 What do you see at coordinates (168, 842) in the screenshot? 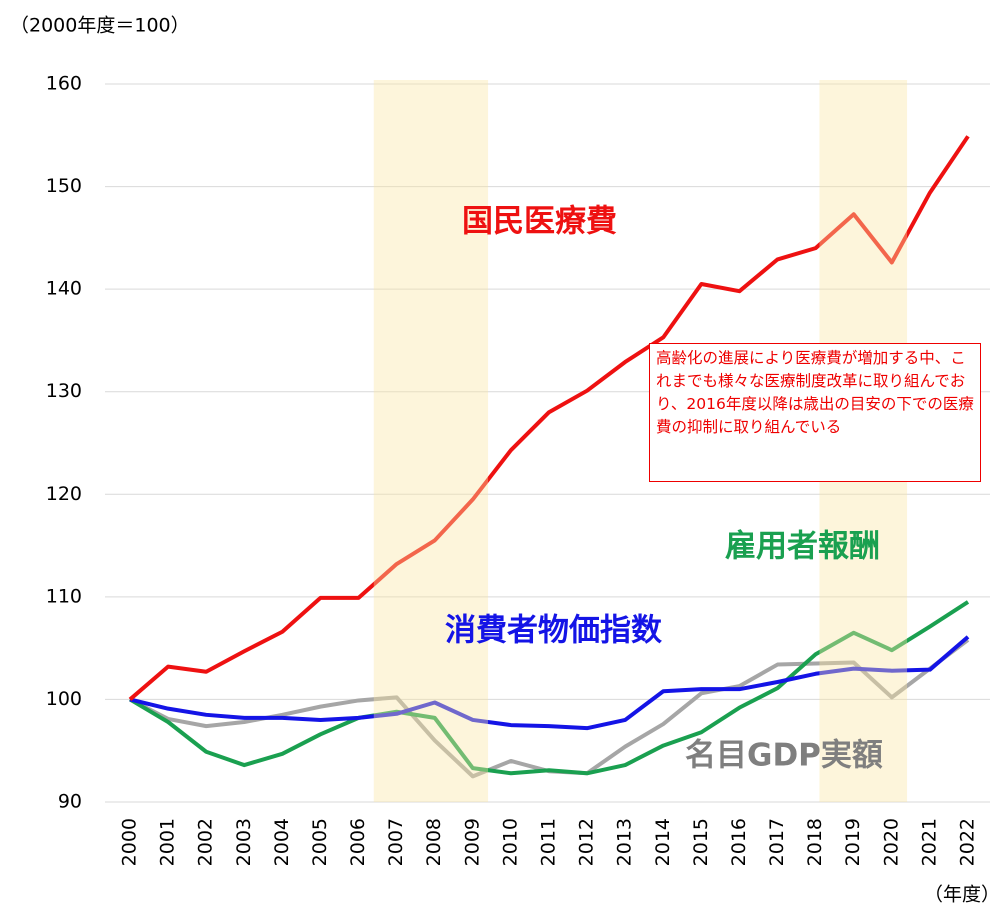
I see `x-tick-label: 2001` at bounding box center [168, 842].